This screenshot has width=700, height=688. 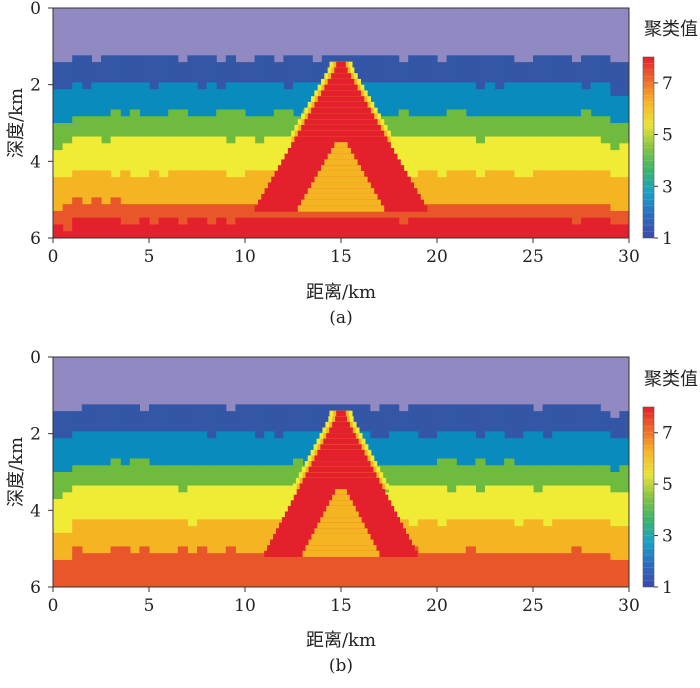 I want to click on colorbar-tick-label: 7, so click(x=667, y=84).